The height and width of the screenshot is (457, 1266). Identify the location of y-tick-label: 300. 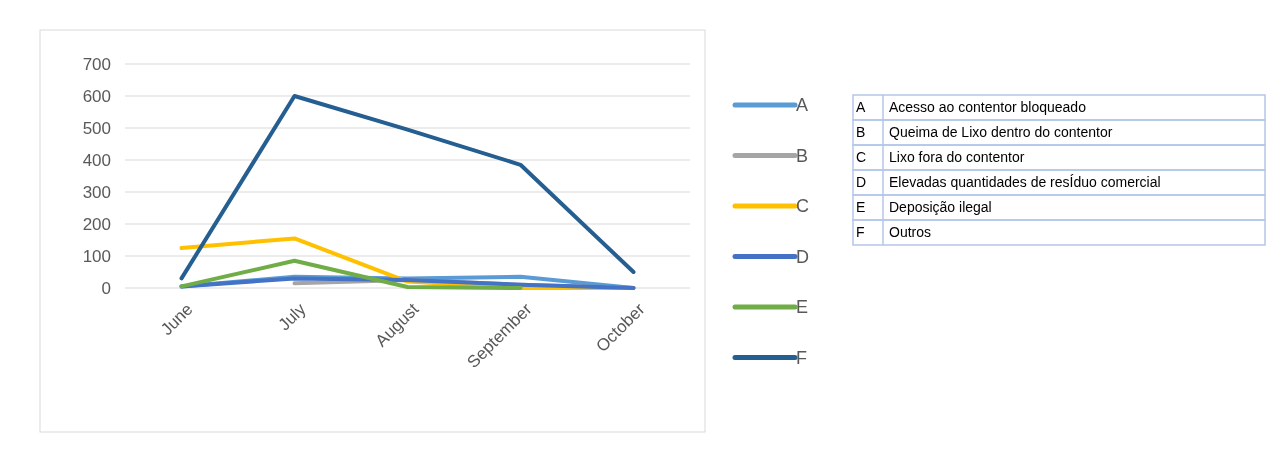
(96, 192).